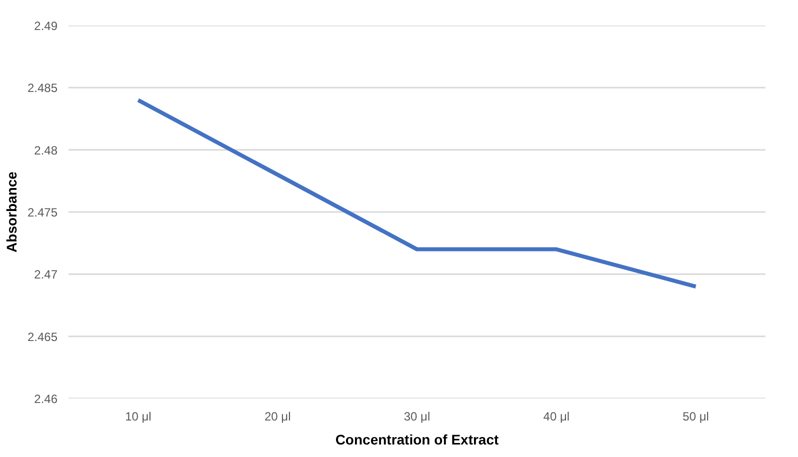 This screenshot has height=457, width=798. I want to click on y-tick-label: 2.46, so click(46, 399).